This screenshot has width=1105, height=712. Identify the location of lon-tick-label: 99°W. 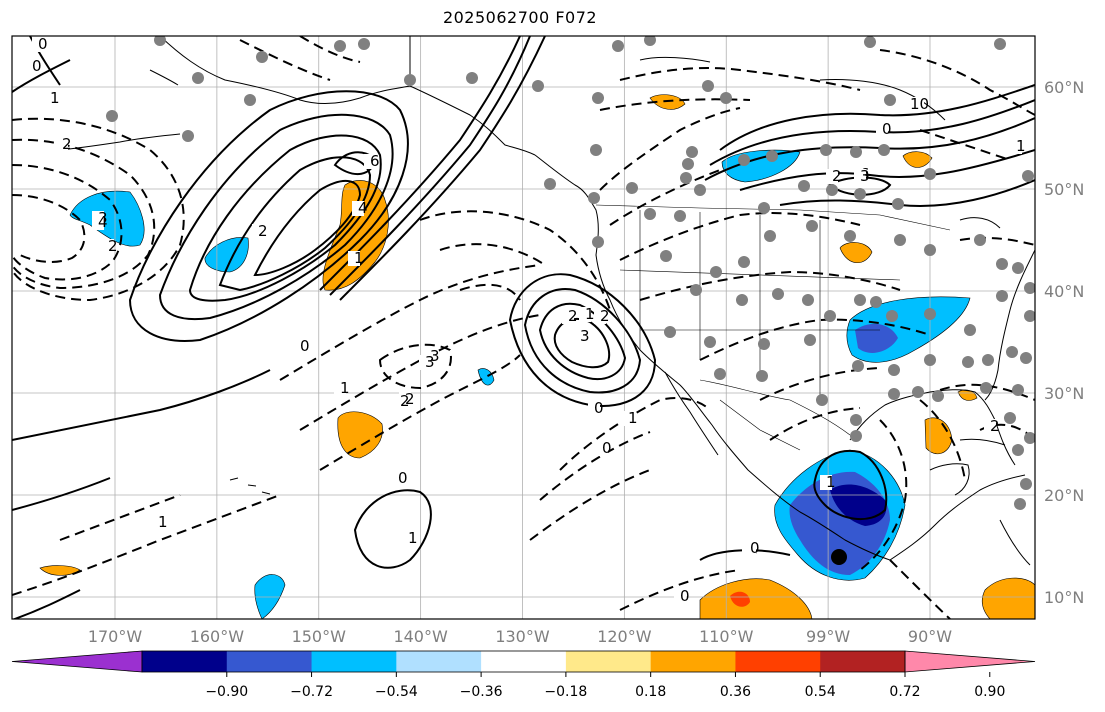
(828, 636).